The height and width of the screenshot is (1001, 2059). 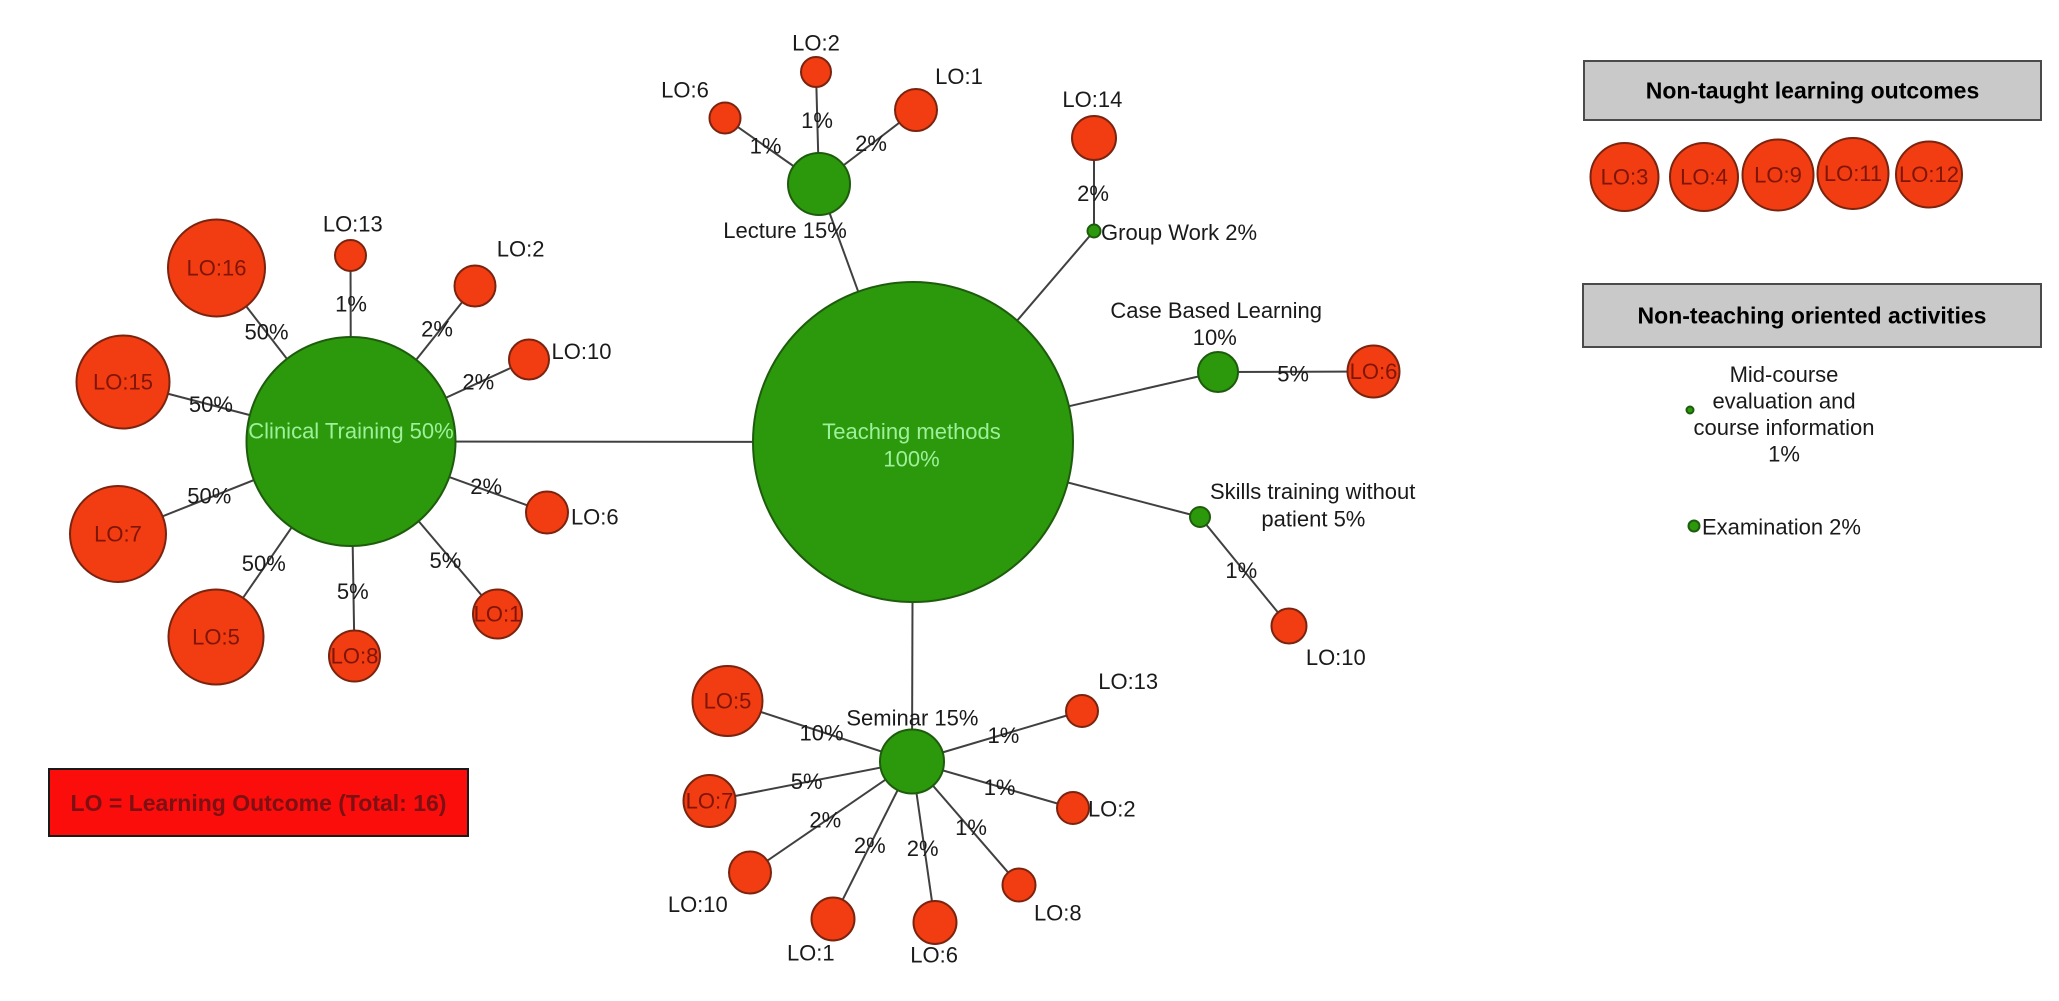 What do you see at coordinates (1179, 232) in the screenshot?
I see `svg-text: Group Work 2%` at bounding box center [1179, 232].